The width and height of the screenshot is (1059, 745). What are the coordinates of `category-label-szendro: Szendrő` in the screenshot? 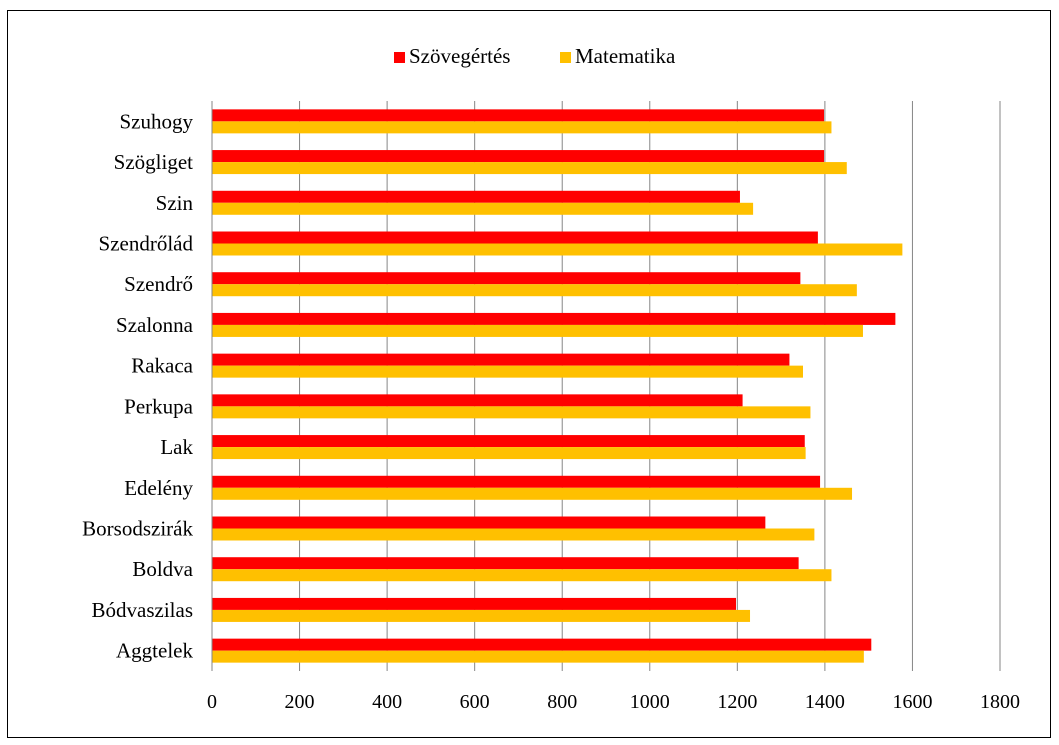 It's located at (158, 284).